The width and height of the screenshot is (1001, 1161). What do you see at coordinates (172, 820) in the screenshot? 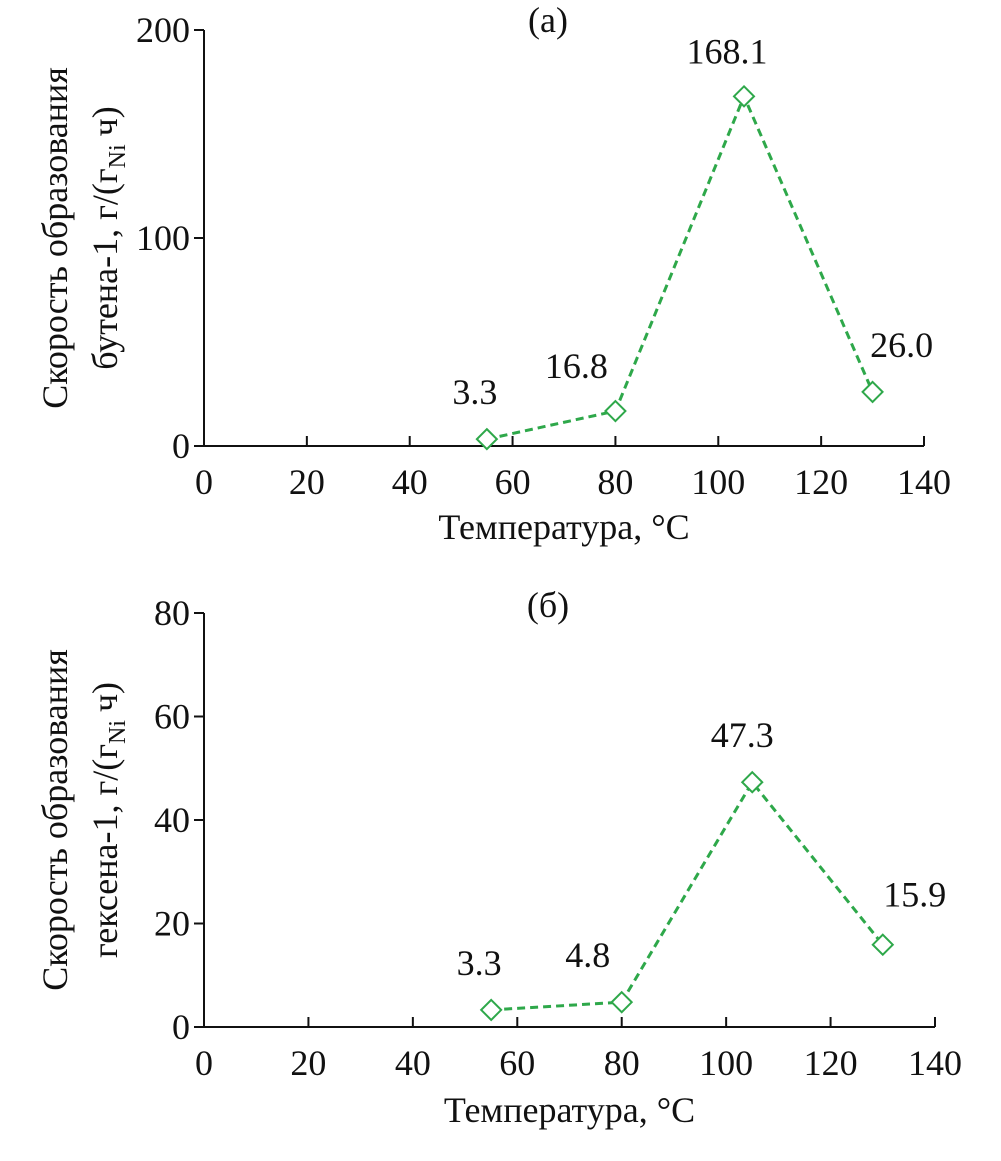
I see `y-tick-label: 40` at bounding box center [172, 820].